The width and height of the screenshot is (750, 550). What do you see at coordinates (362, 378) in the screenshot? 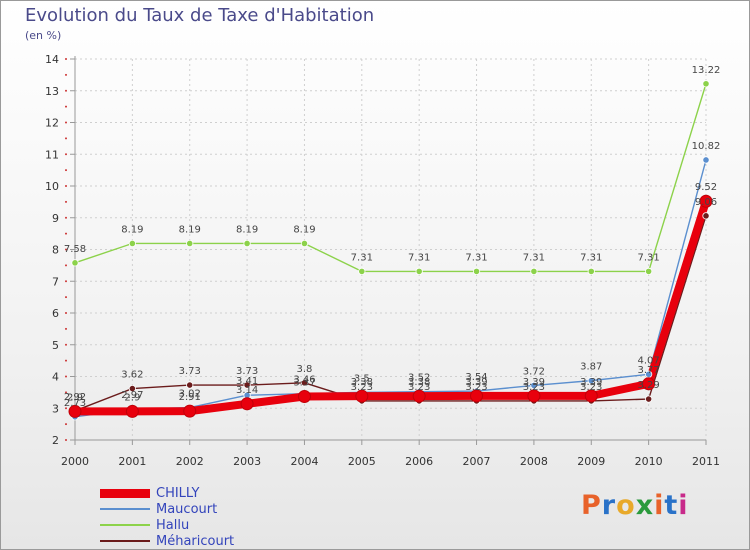
I see `data-label-maucourt: 3.5` at bounding box center [362, 378].